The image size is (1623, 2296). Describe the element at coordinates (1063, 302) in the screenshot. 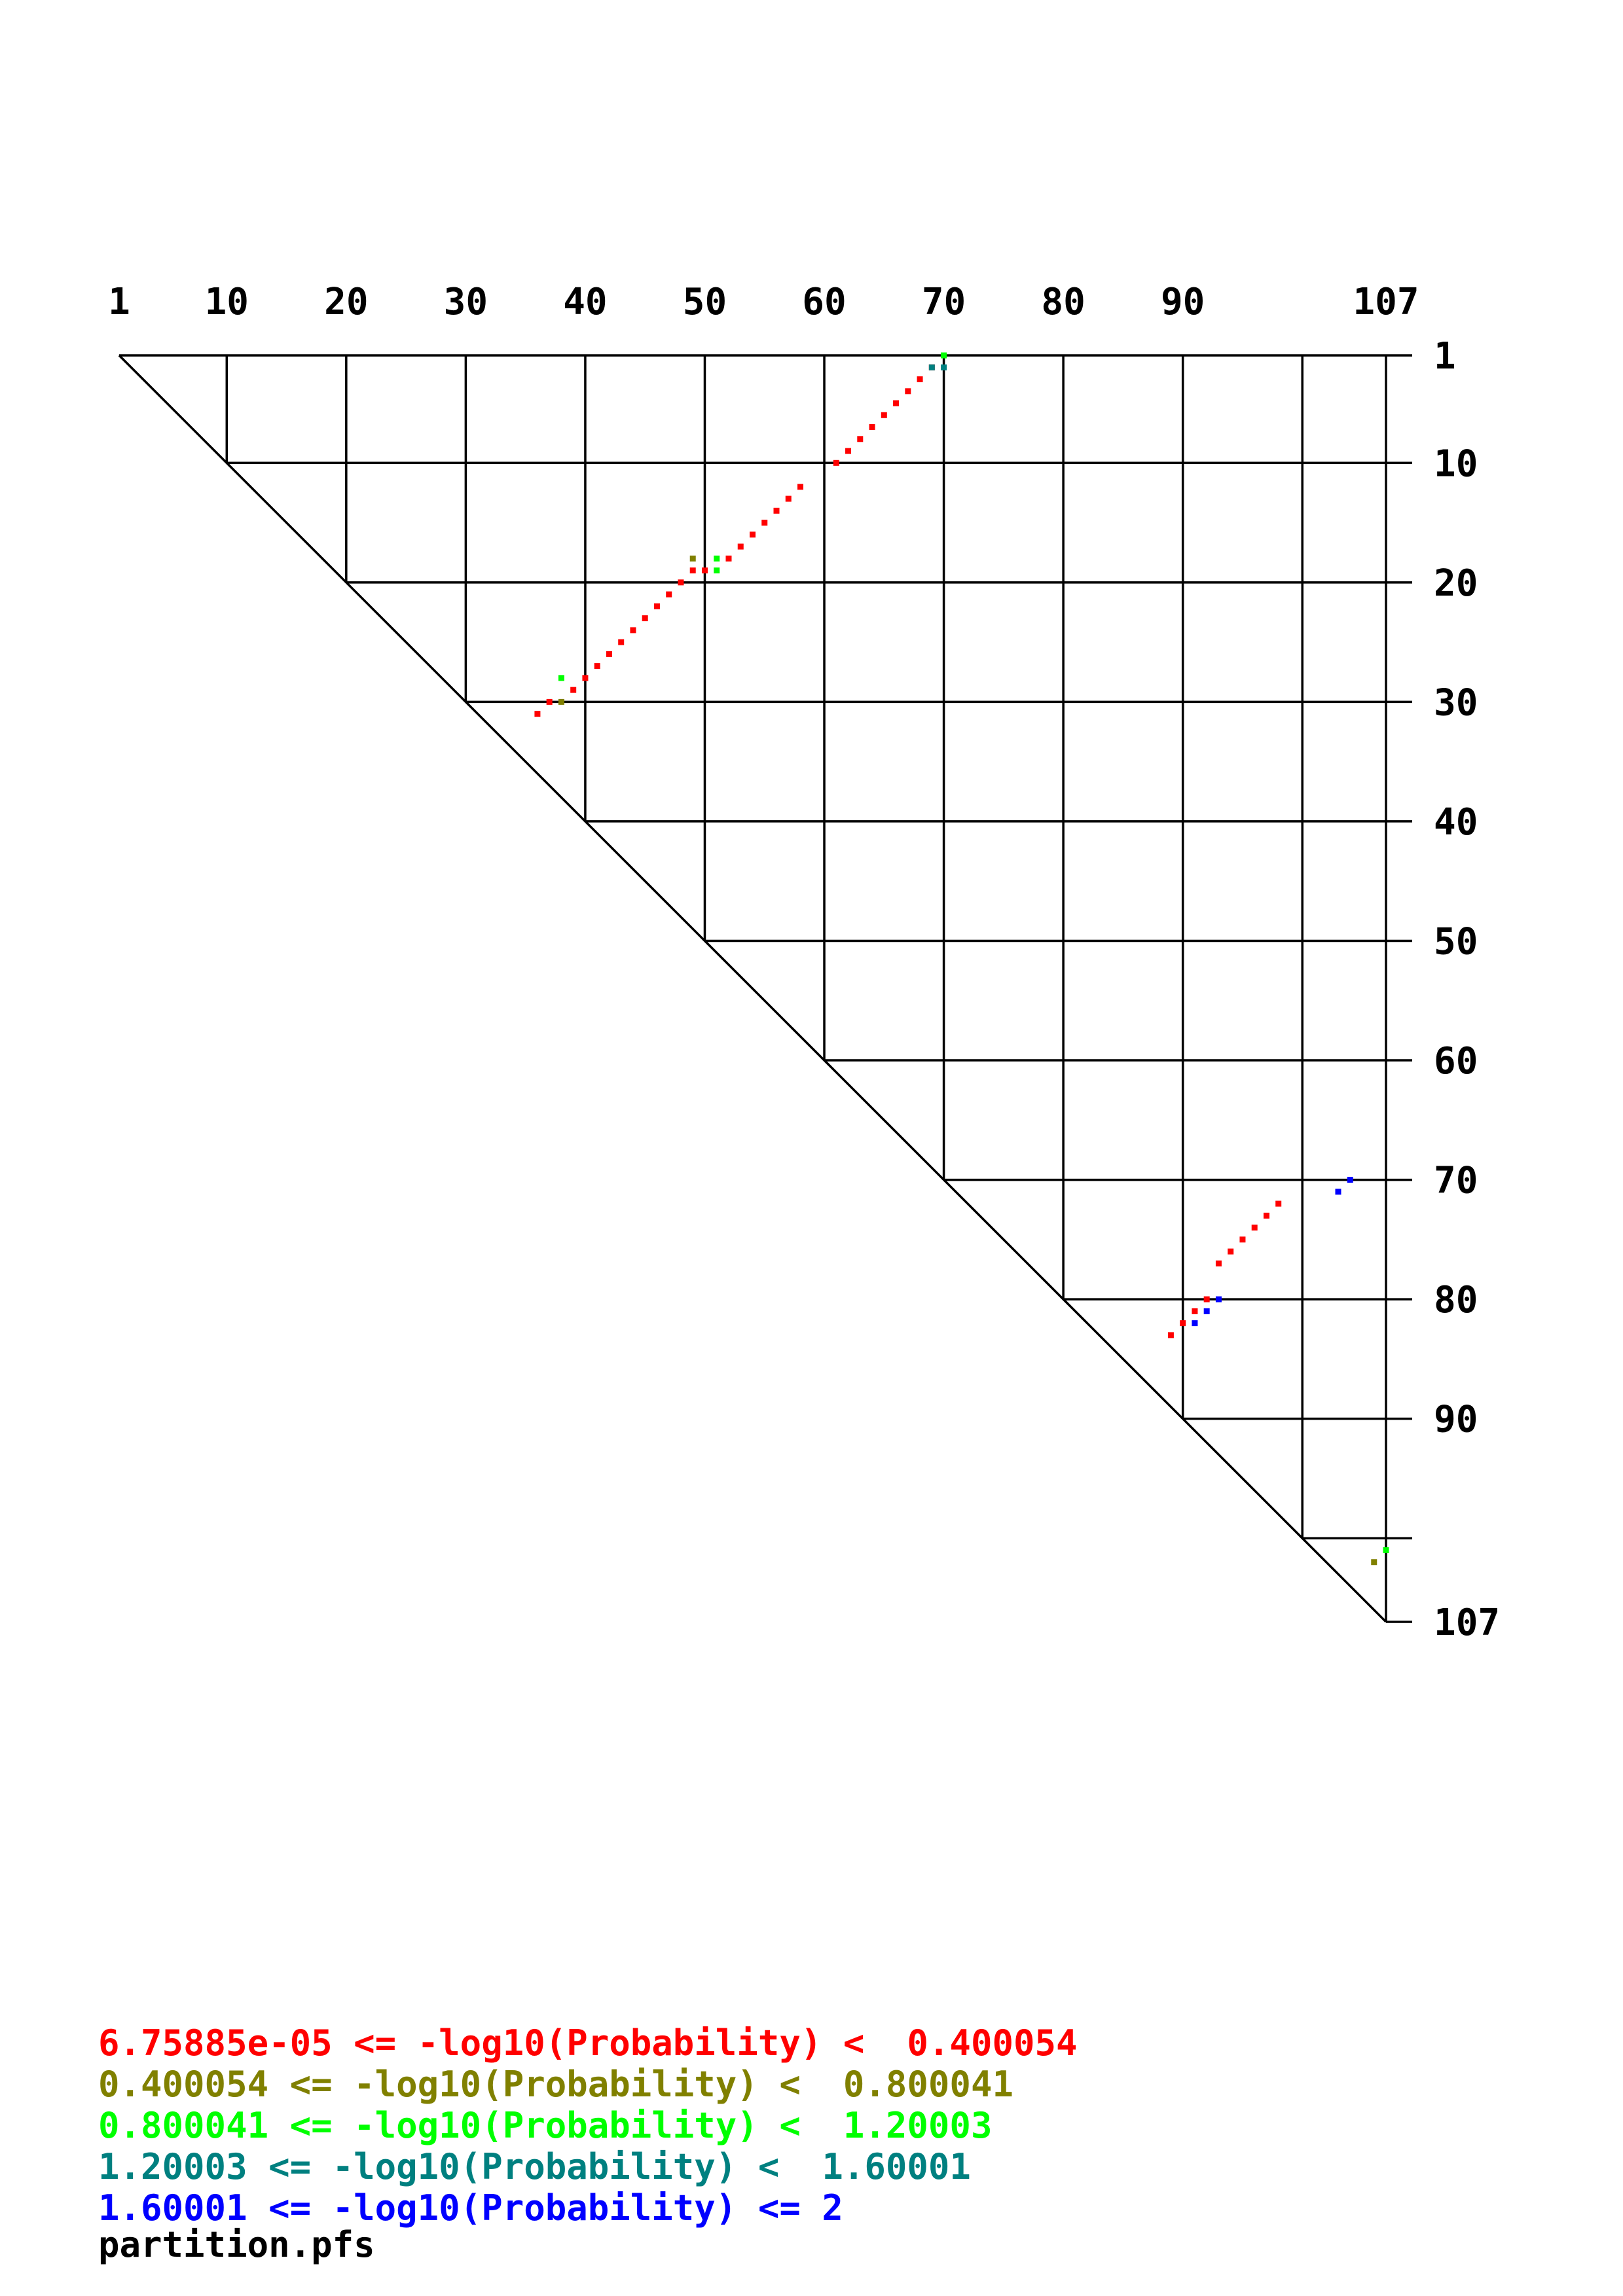

I see `top-tick-label: 80` at that location.